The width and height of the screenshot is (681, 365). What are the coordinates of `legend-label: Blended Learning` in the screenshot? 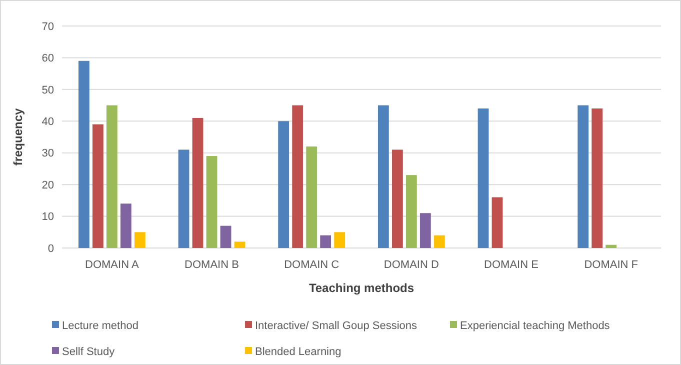 It's located at (298, 352).